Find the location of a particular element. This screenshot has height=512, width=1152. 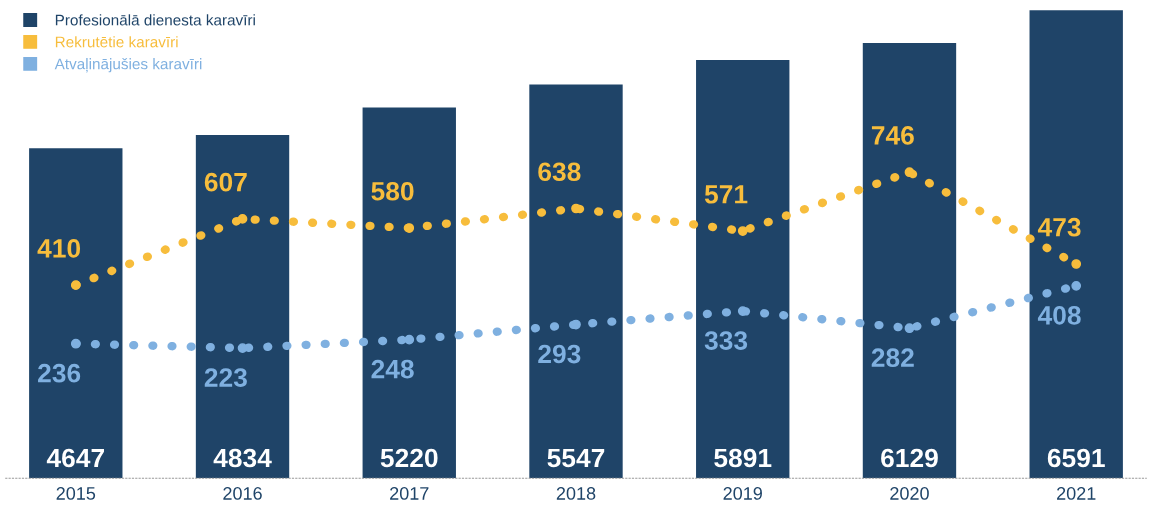

data-label: 4834 is located at coordinates (242, 458).